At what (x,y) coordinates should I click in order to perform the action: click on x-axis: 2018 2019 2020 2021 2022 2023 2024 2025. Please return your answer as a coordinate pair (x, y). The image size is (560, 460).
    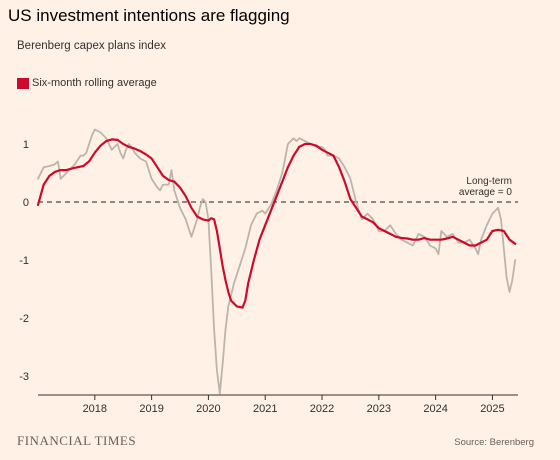
    Looking at the image, I should click on (278, 404).